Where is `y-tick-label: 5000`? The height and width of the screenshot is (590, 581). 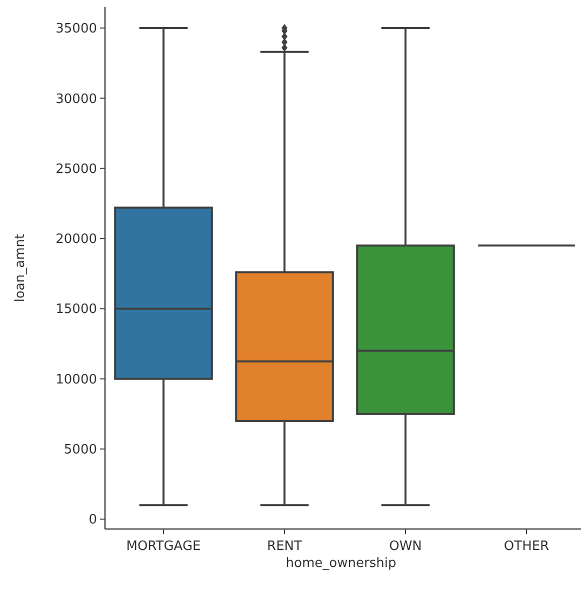
y-tick-label: 5000 is located at coordinates (80, 450).